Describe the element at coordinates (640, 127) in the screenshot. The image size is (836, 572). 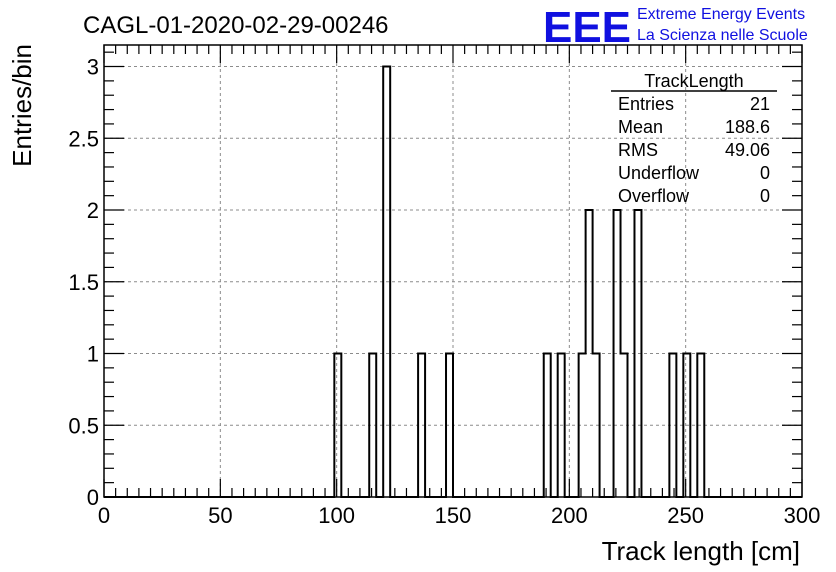
I see `stats-label: Mean` at that location.